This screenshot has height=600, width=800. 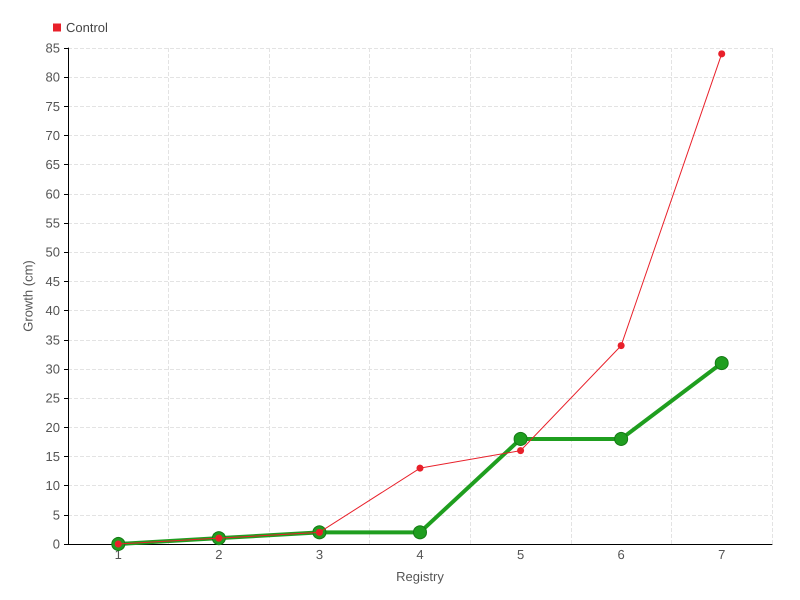 I want to click on x-tick-label: 2, so click(x=218, y=554).